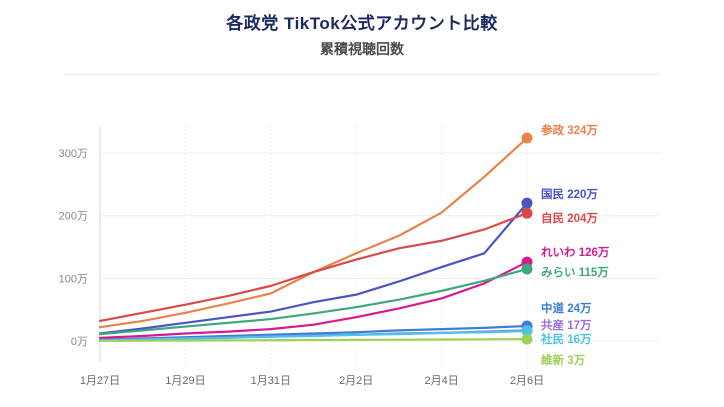 The image size is (724, 407). I want to click on legend-item-国民: 国民 220万, so click(569, 195).